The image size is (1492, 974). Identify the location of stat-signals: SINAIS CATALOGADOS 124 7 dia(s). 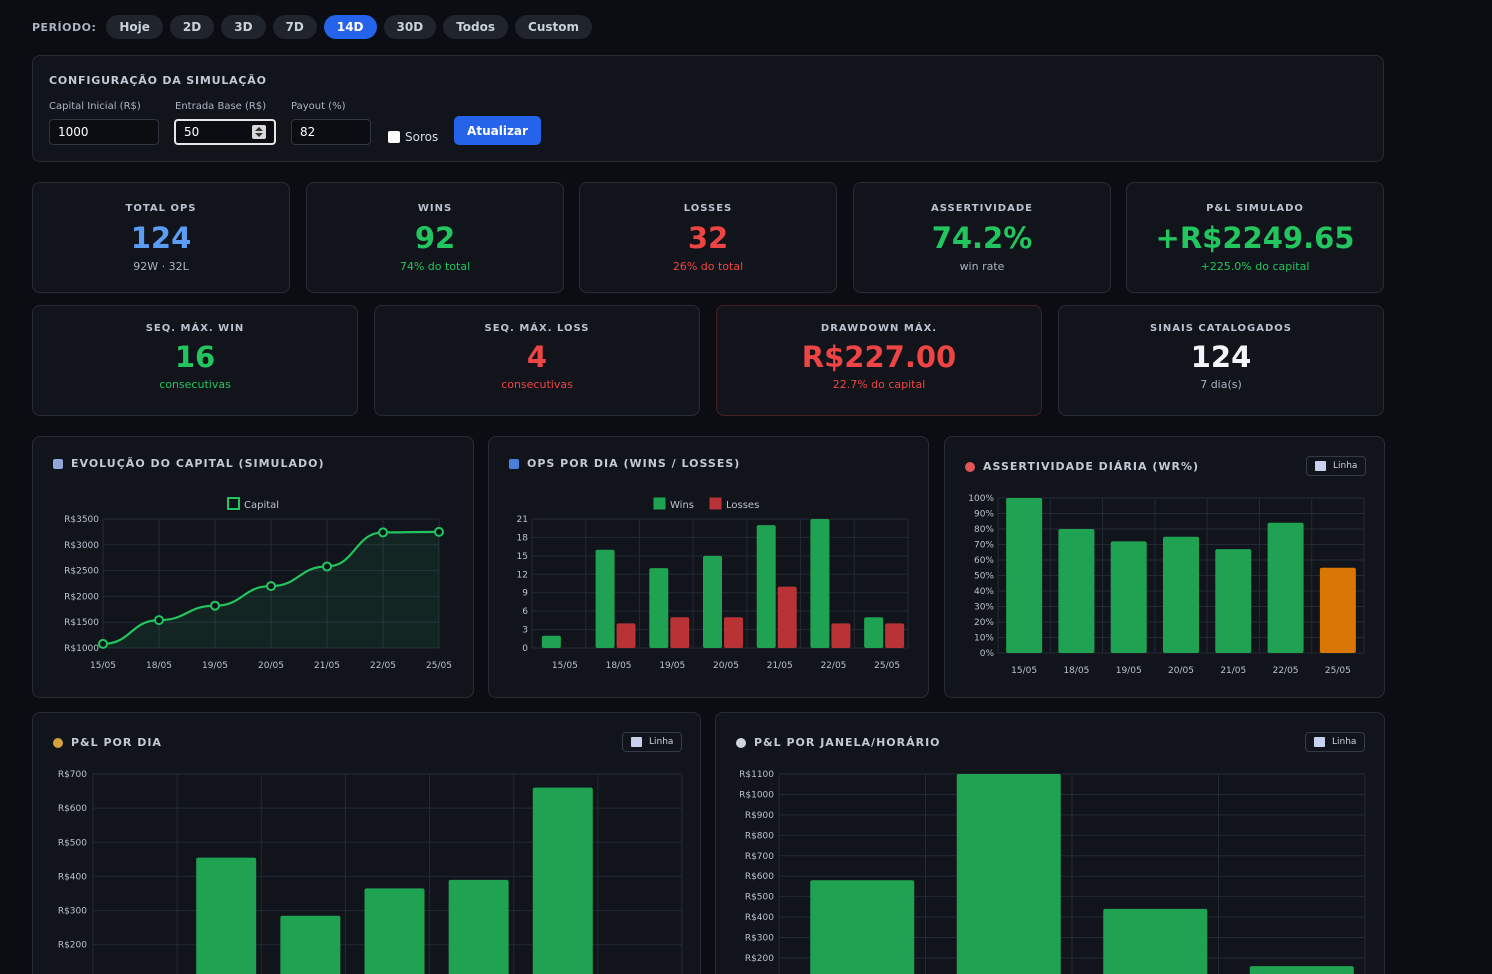
(1221, 360).